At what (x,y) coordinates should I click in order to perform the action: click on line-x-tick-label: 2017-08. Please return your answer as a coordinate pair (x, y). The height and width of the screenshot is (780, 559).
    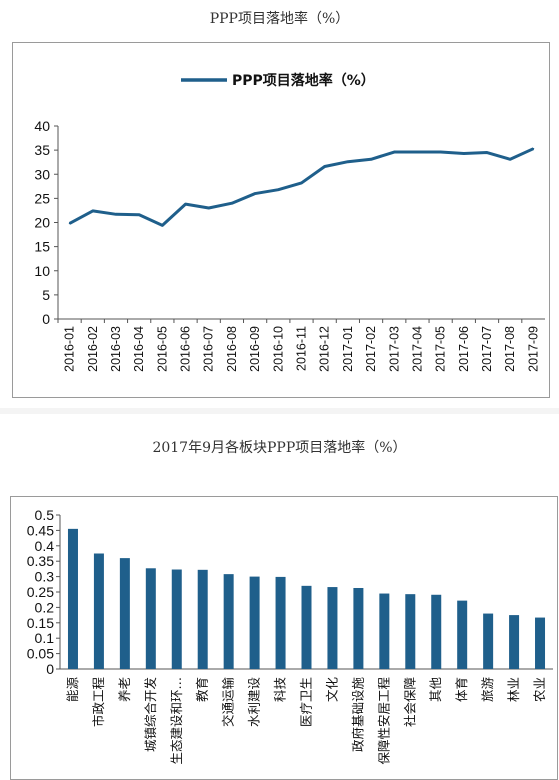
    Looking at the image, I should click on (510, 349).